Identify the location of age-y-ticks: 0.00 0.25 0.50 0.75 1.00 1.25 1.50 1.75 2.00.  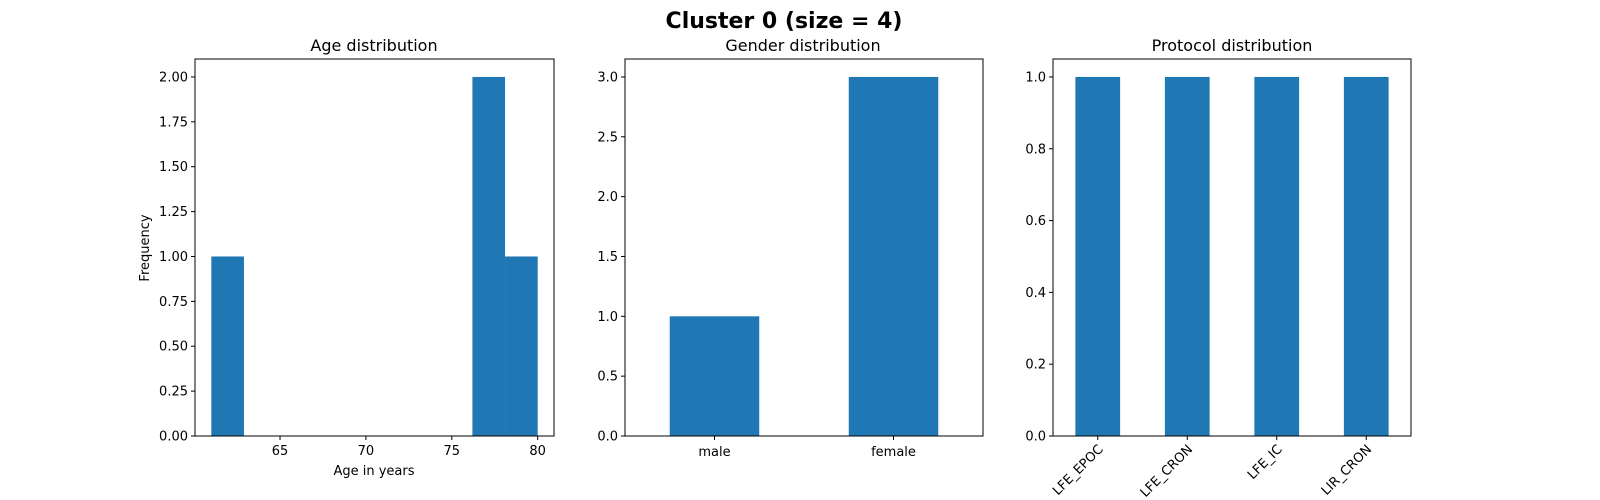
(177, 257).